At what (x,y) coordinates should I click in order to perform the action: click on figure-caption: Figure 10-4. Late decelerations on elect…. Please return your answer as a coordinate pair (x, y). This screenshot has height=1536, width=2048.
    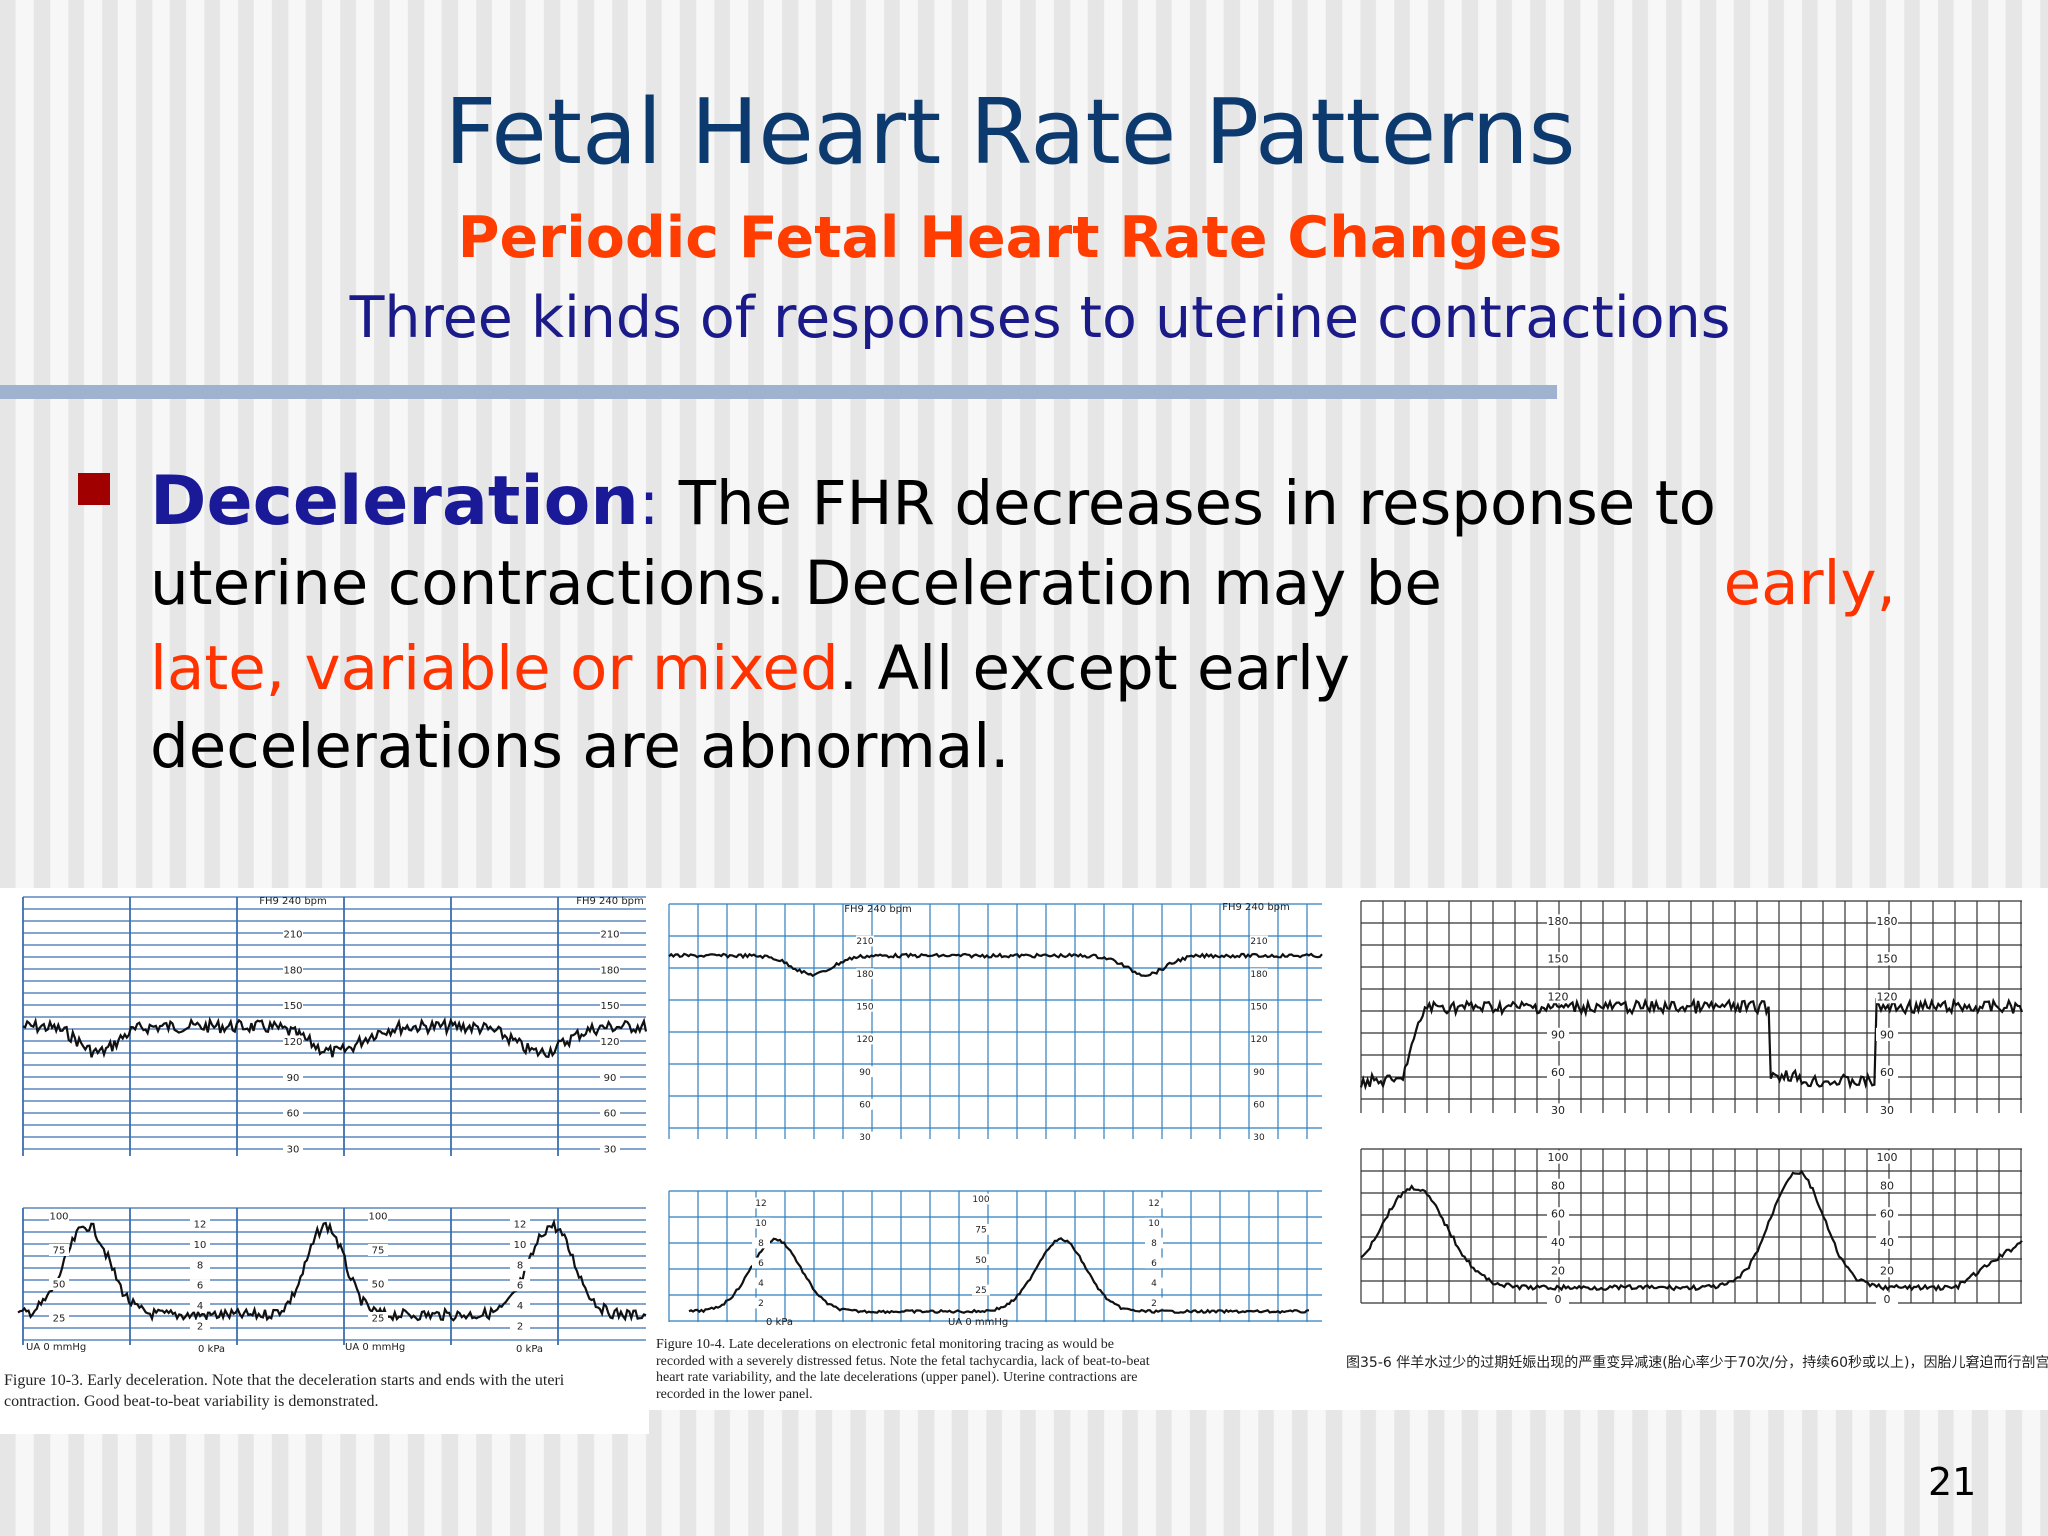
    Looking at the image, I should click on (885, 1344).